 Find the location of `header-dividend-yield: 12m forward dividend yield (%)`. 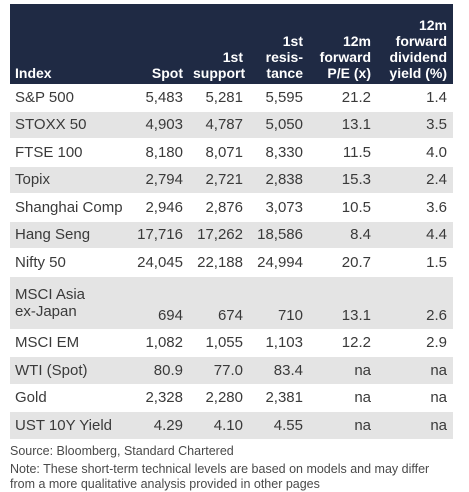

header-dividend-yield: 12m forward dividend yield (%) is located at coordinates (415, 44).